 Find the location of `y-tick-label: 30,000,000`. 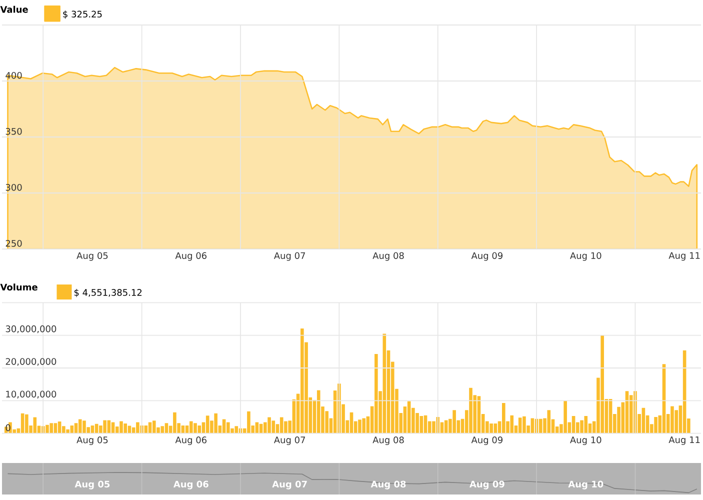

y-tick-label: 30,000,000 is located at coordinates (31, 329).